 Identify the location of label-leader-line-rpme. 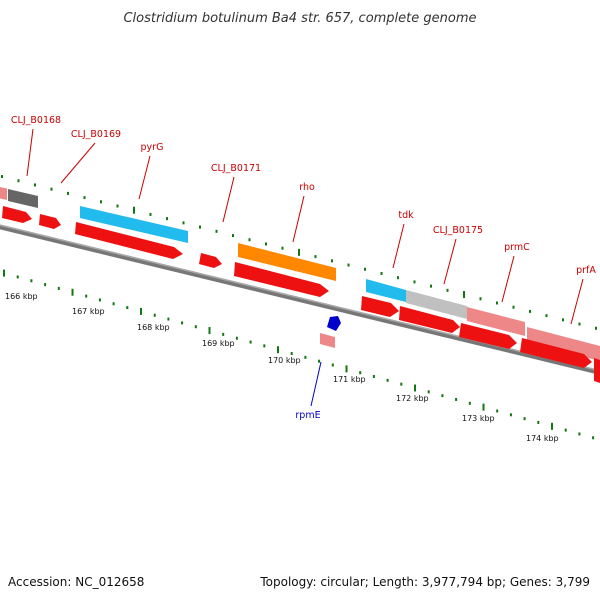
(316, 384).